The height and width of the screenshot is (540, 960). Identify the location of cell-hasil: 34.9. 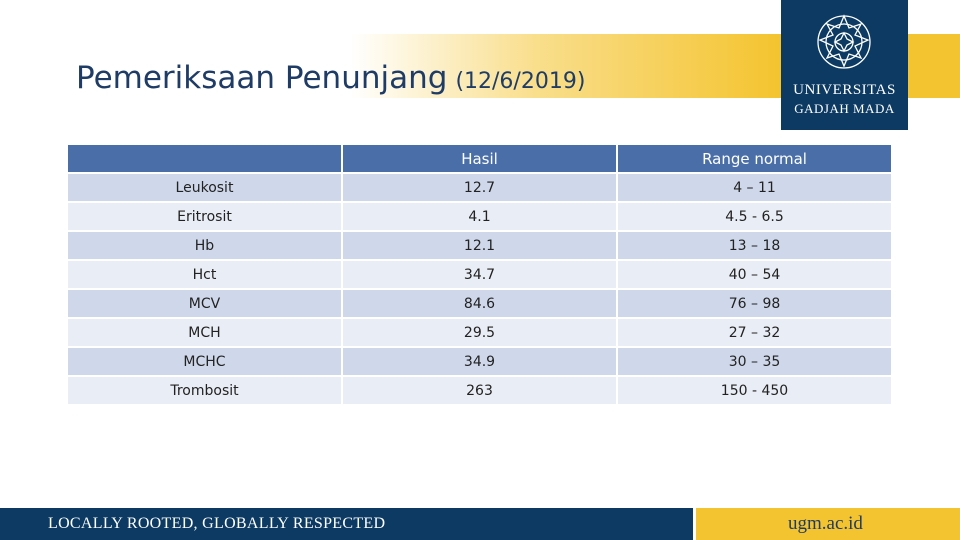
(479, 361).